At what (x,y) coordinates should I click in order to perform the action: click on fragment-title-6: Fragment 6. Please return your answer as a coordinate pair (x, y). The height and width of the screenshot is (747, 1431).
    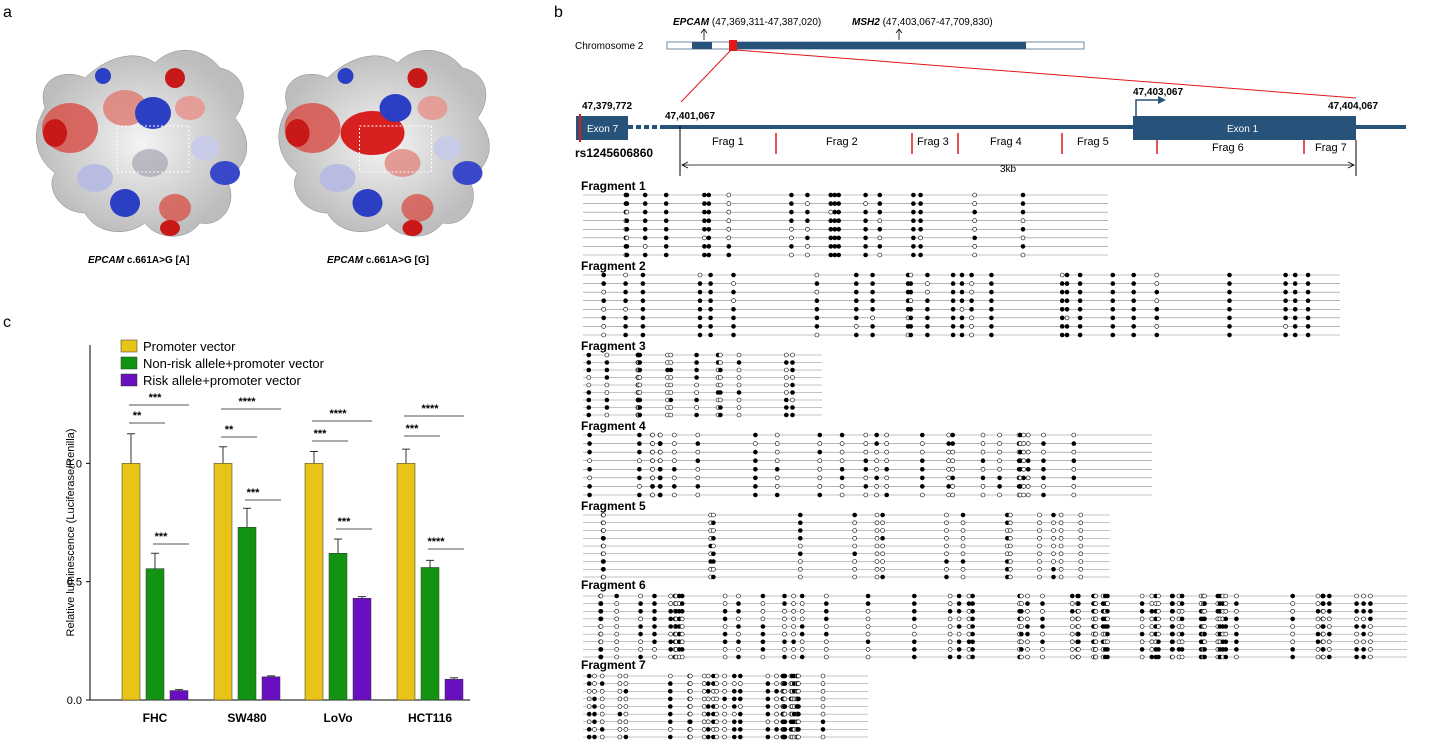
    Looking at the image, I should click on (613, 585).